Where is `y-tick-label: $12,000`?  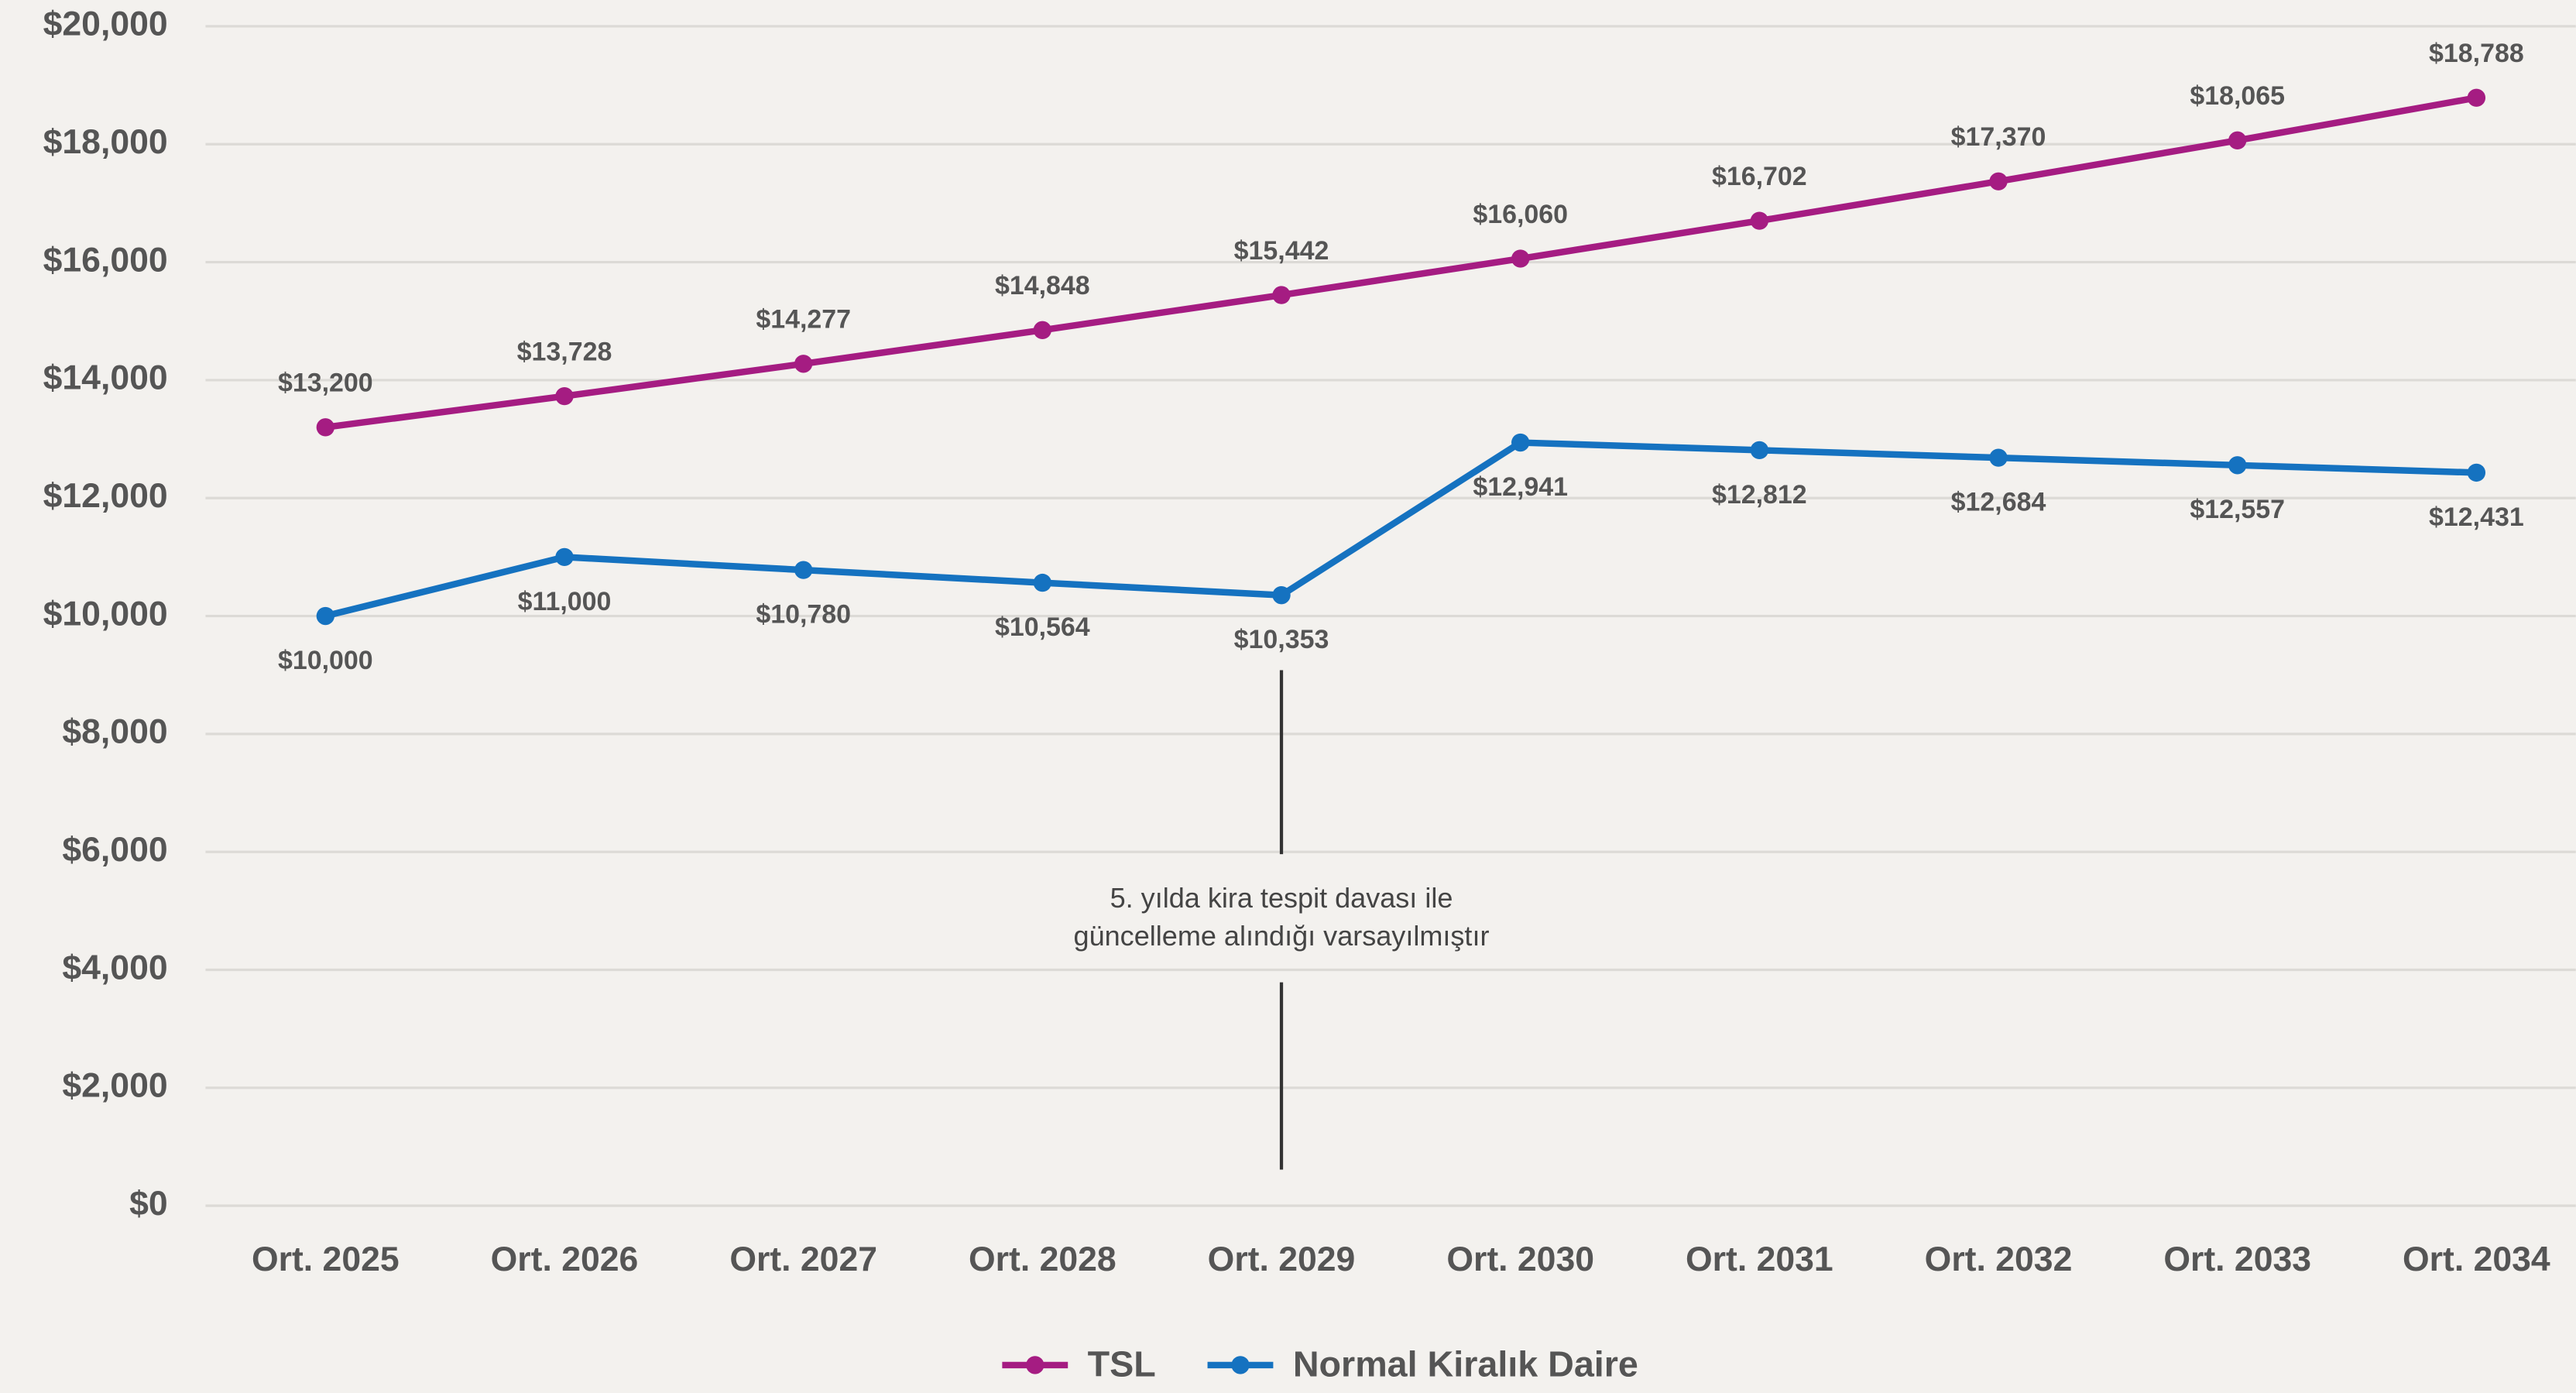
y-tick-label: $12,000 is located at coordinates (105, 496).